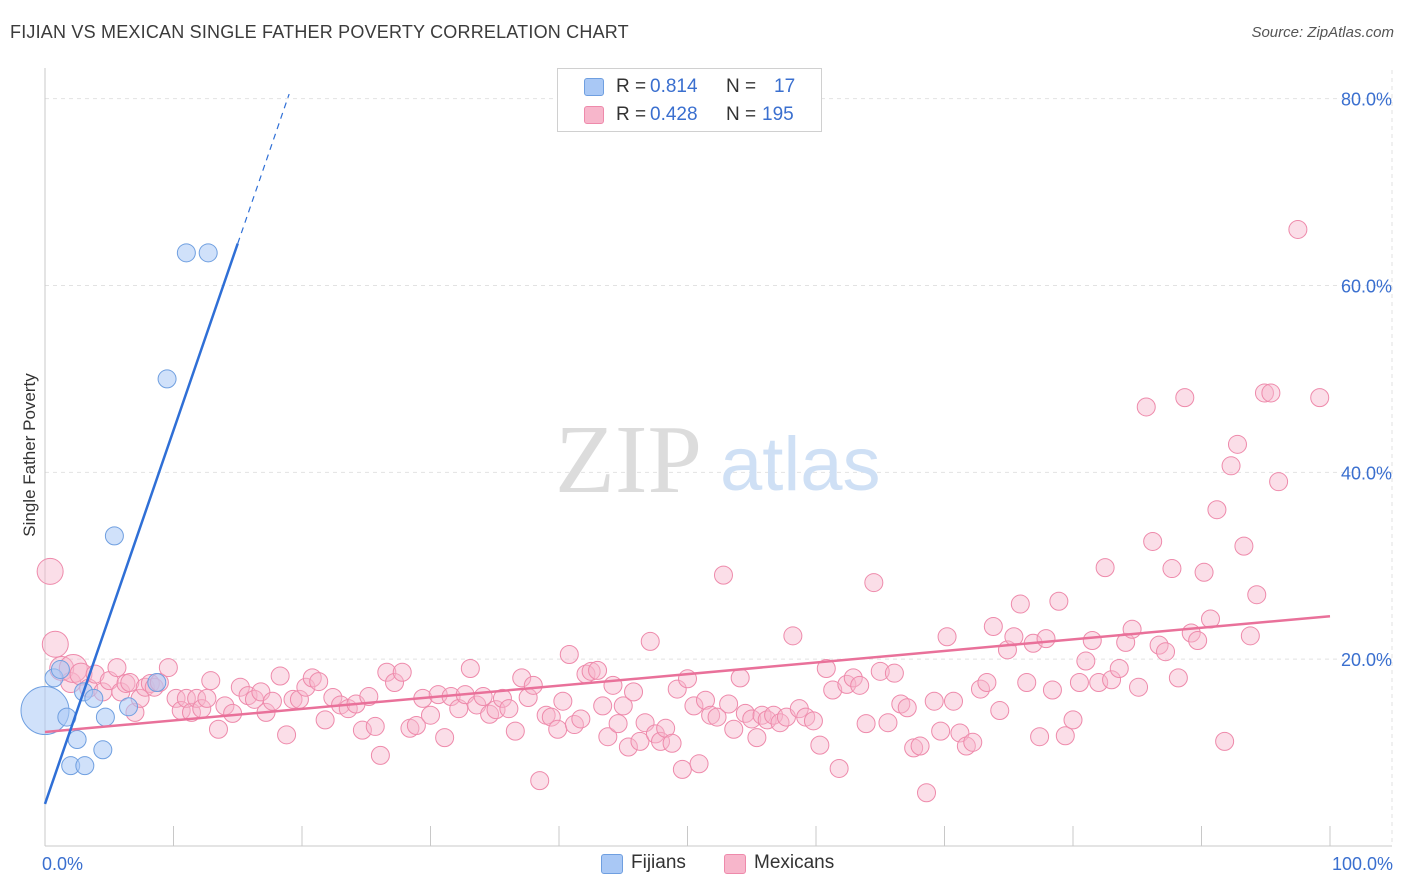  I want to click on y-tick-label: 60.0%, so click(1366, 287).